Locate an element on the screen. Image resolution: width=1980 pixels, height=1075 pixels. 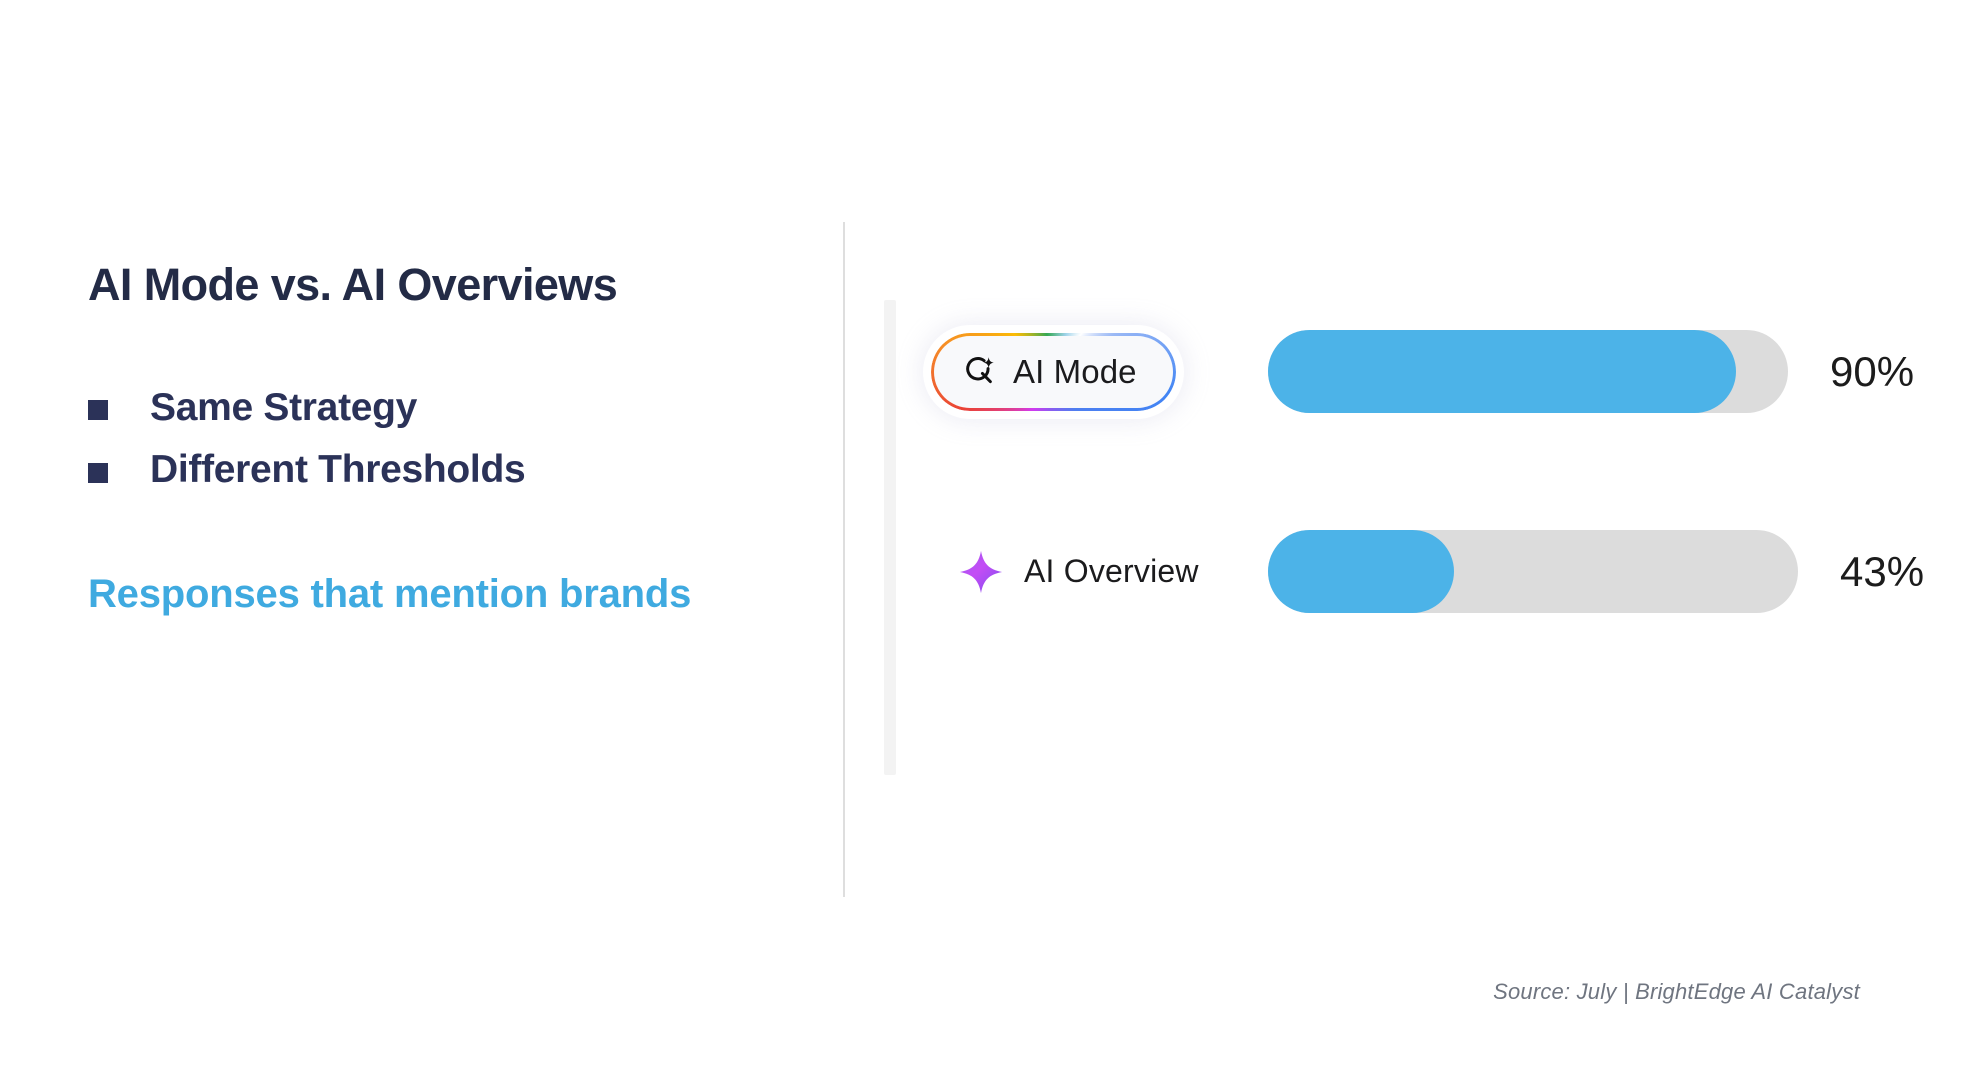
bullet-label: Different Thresholds is located at coordinates (338, 470).